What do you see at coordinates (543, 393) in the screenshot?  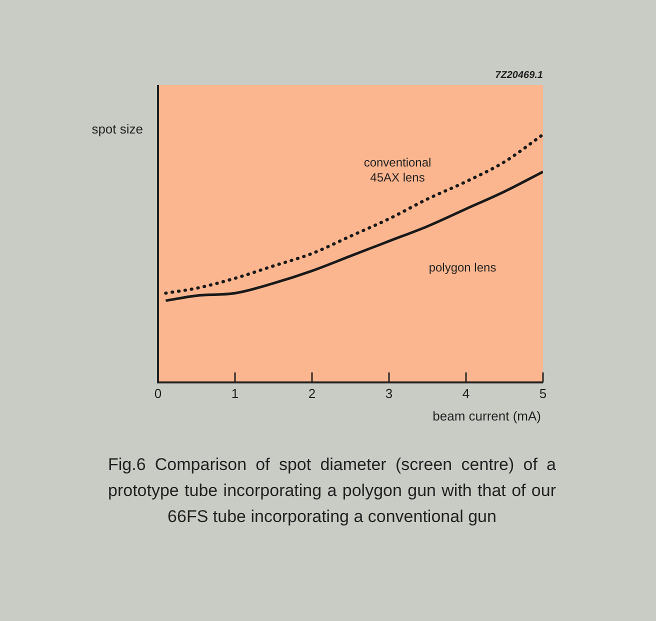 I see `x-tick-label: 5` at bounding box center [543, 393].